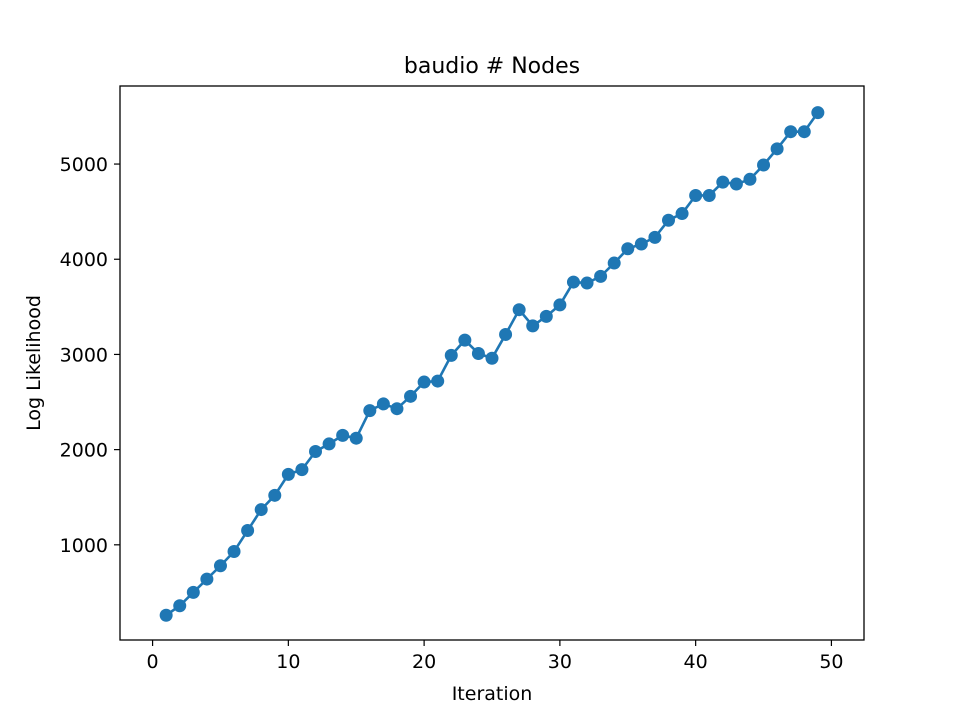 The image size is (960, 720). I want to click on x-axis-label: Iteration, so click(492, 694).